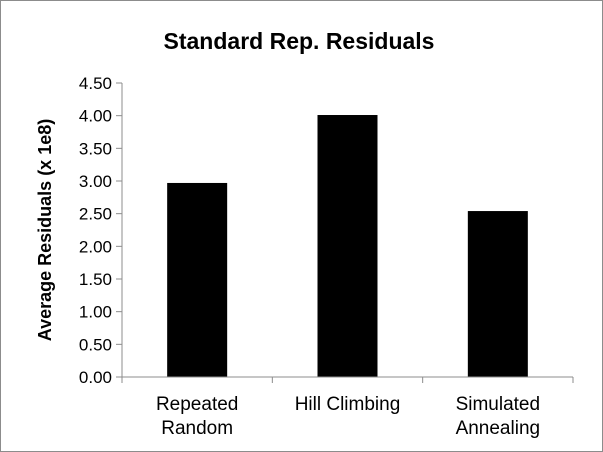 The height and width of the screenshot is (452, 603). What do you see at coordinates (95, 116) in the screenshot?
I see `y-tick-label: 4.00` at bounding box center [95, 116].